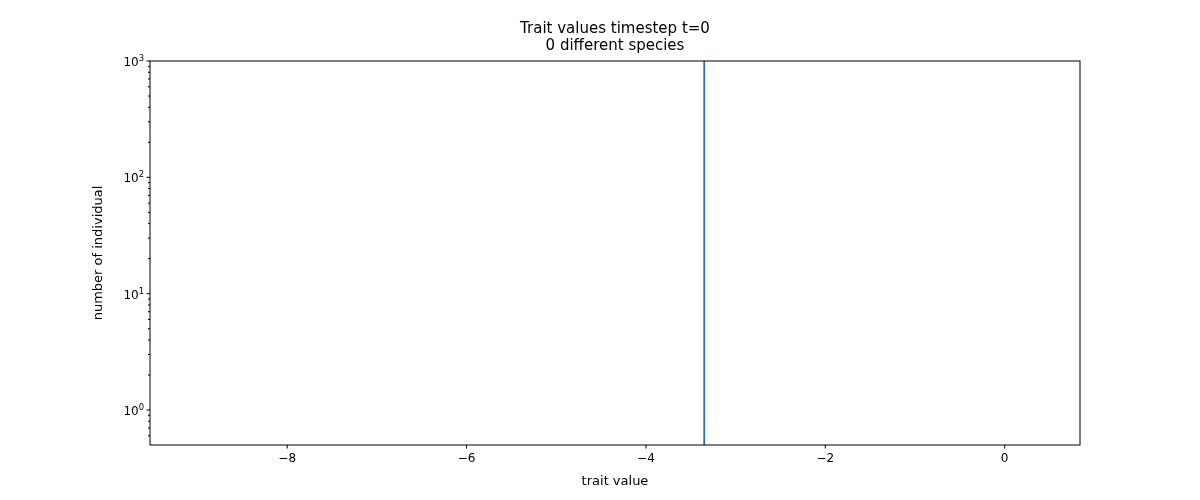  I want to click on y-axis-title: number of individual, so click(97, 253).